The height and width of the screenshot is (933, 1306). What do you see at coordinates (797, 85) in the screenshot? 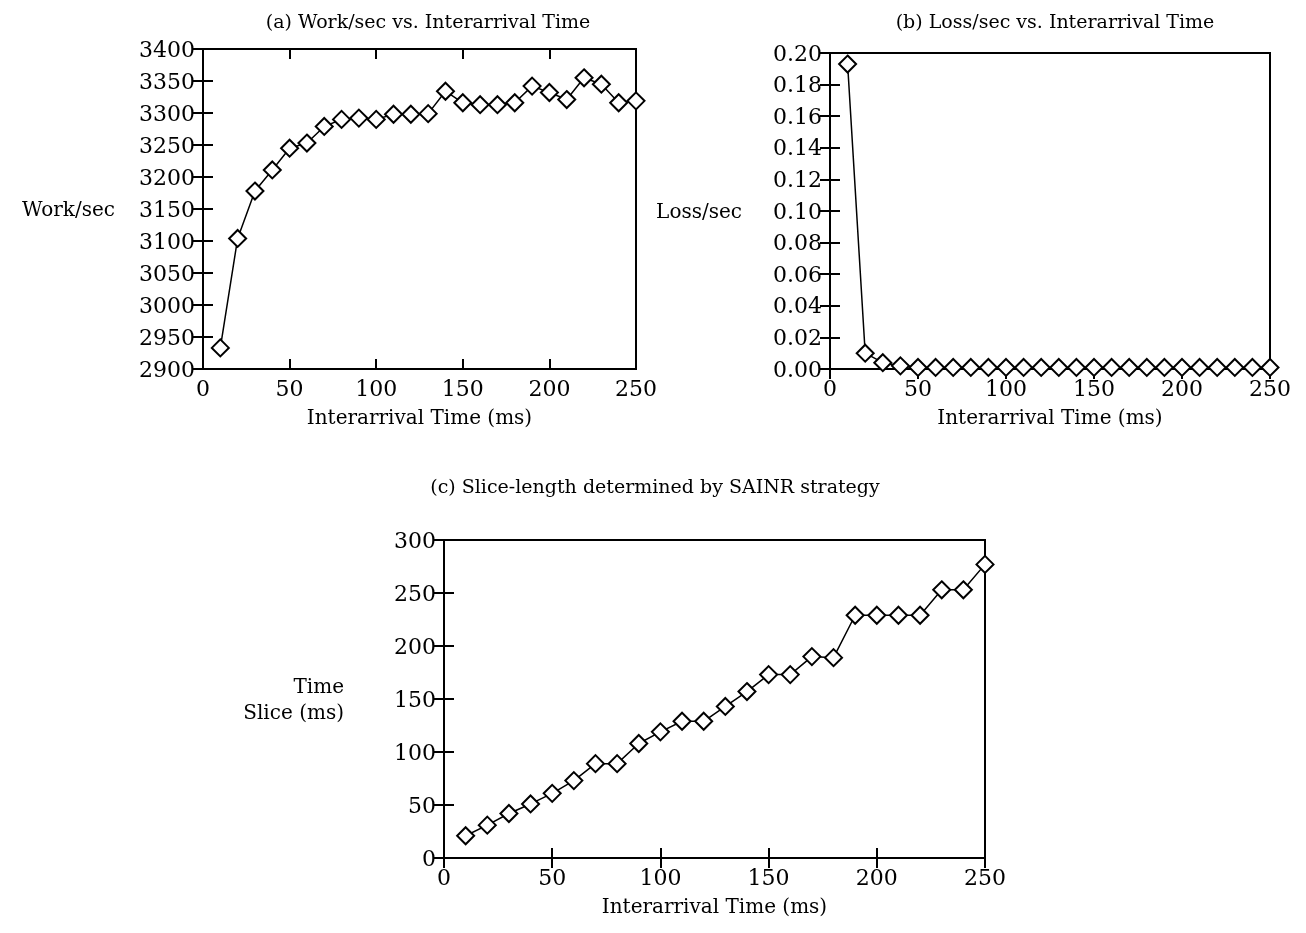
I see `y-tick-label: 0.18` at bounding box center [797, 85].